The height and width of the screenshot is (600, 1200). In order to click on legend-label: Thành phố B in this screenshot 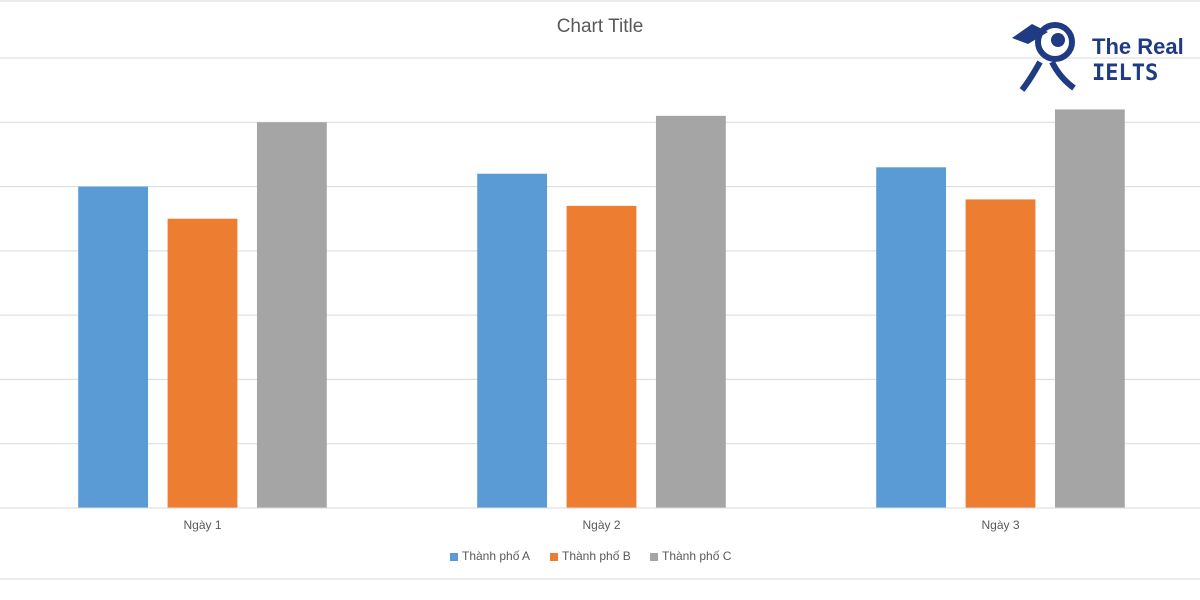, I will do `click(596, 556)`.